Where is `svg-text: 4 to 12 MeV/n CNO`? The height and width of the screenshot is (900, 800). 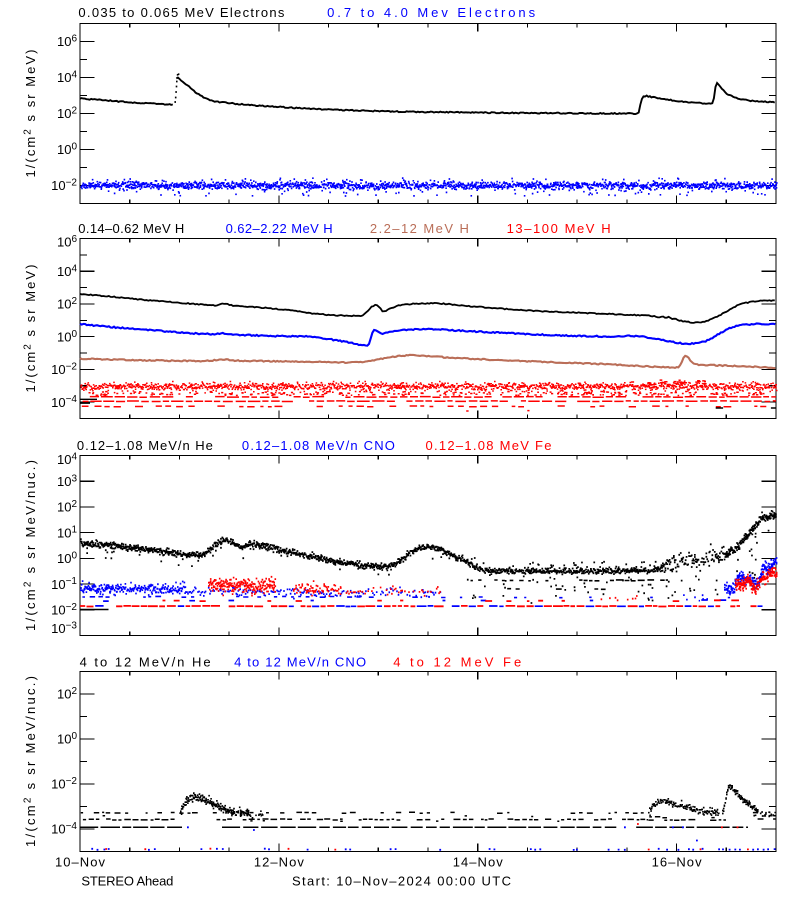 svg-text: 4 to 12 MeV/n CNO is located at coordinates (300, 662).